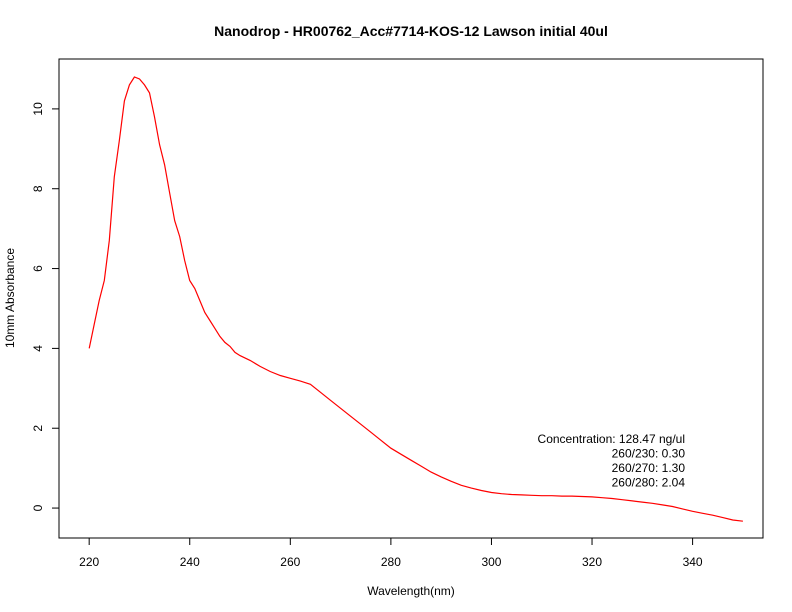  I want to click on x-tick-label: 300, so click(491, 562).